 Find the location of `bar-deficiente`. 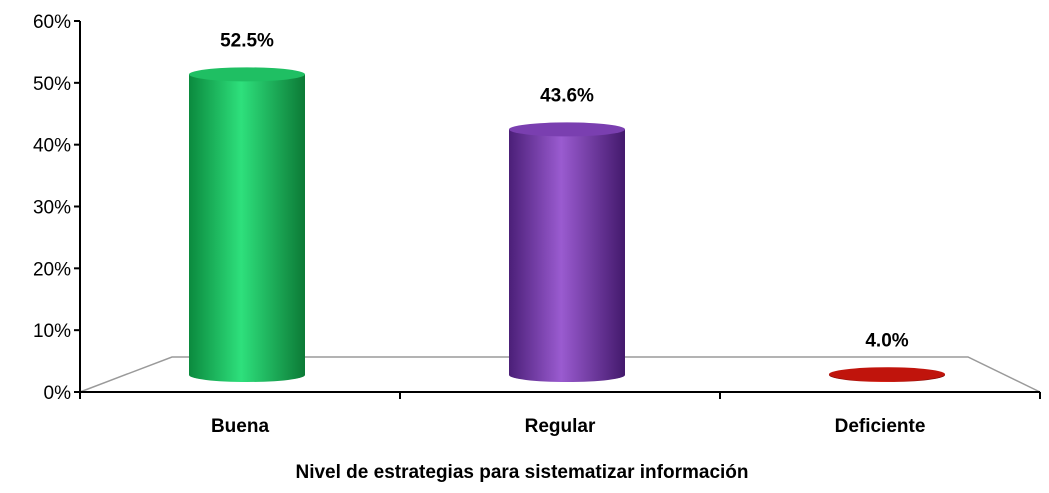

bar-deficiente is located at coordinates (887, 374).